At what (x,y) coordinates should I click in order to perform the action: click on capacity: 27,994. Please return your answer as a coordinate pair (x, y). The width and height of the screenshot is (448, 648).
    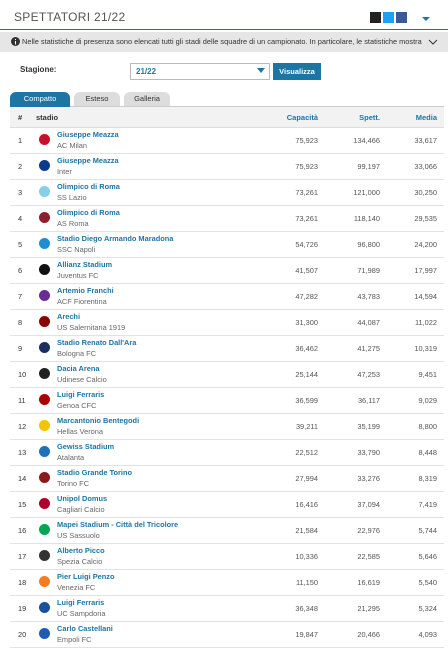
    Looking at the image, I should click on (306, 478).